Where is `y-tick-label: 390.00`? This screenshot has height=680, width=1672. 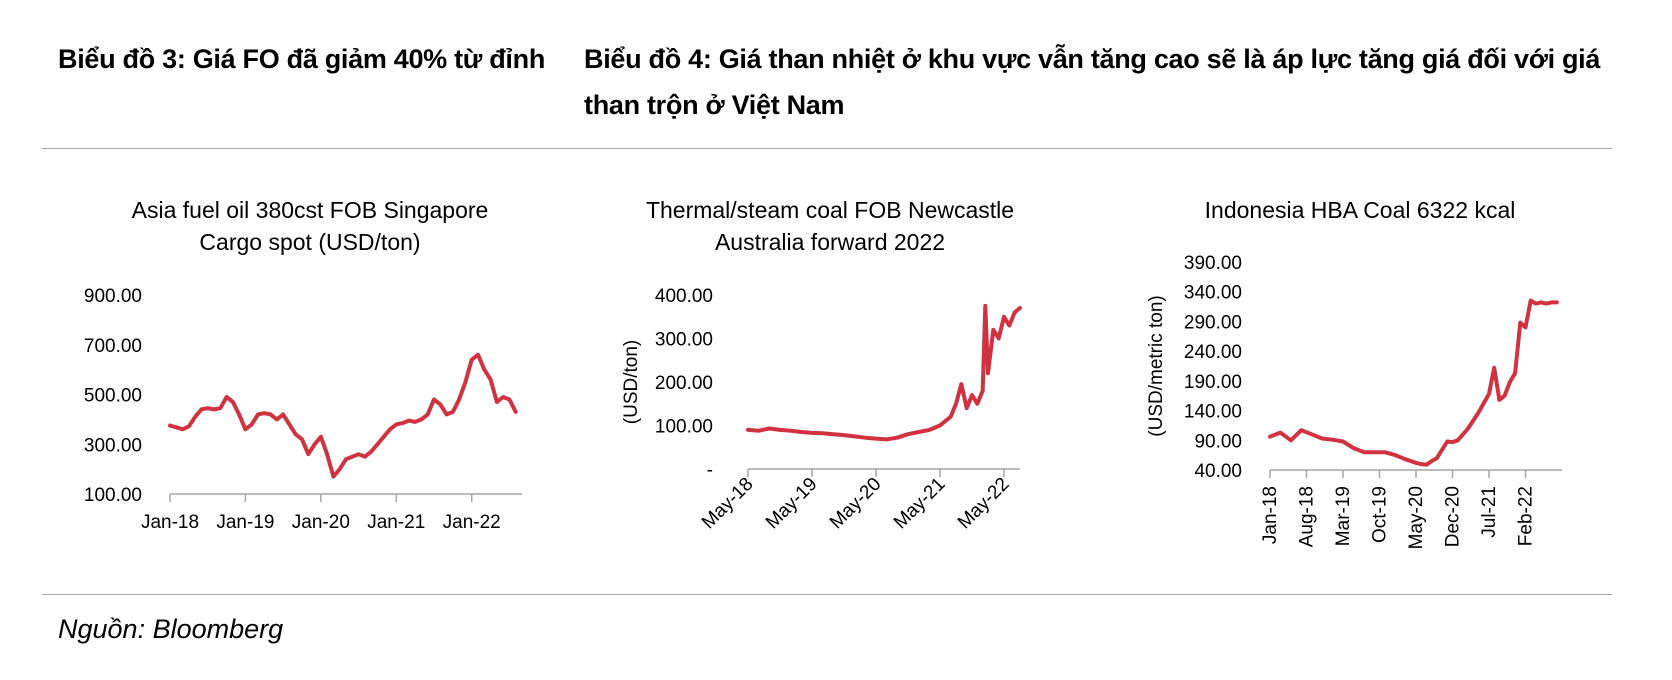 y-tick-label: 390.00 is located at coordinates (1213, 263).